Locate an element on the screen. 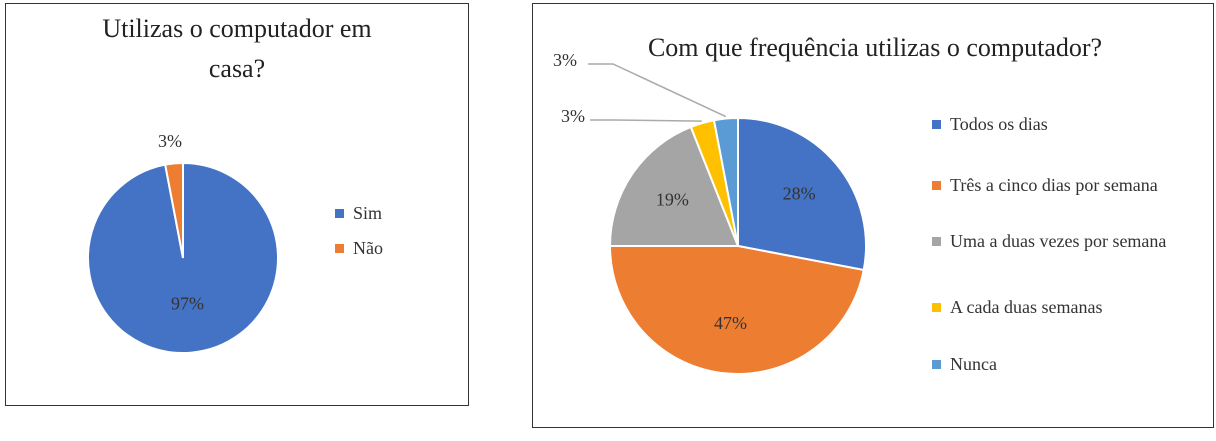  legend-entry: Não is located at coordinates (404, 248).